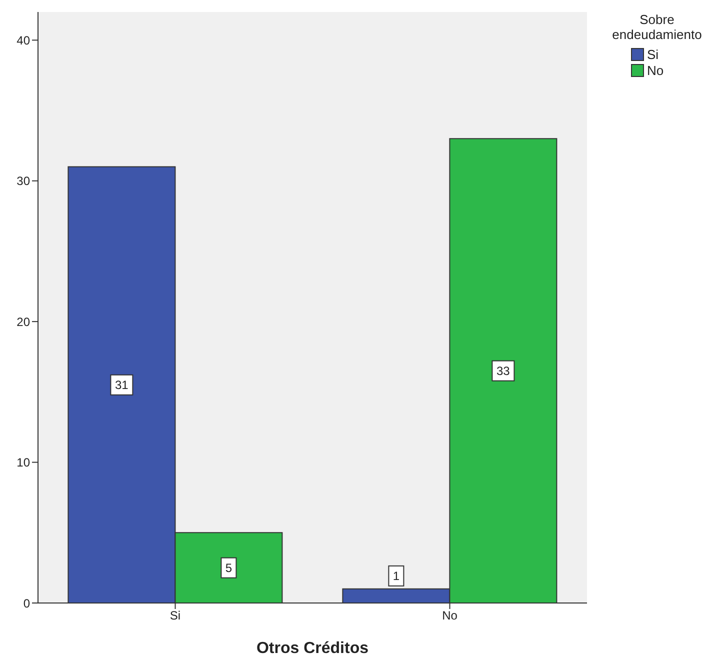 The width and height of the screenshot is (725, 667). Describe the element at coordinates (122, 385) in the screenshot. I see `data-label: 31` at that location.